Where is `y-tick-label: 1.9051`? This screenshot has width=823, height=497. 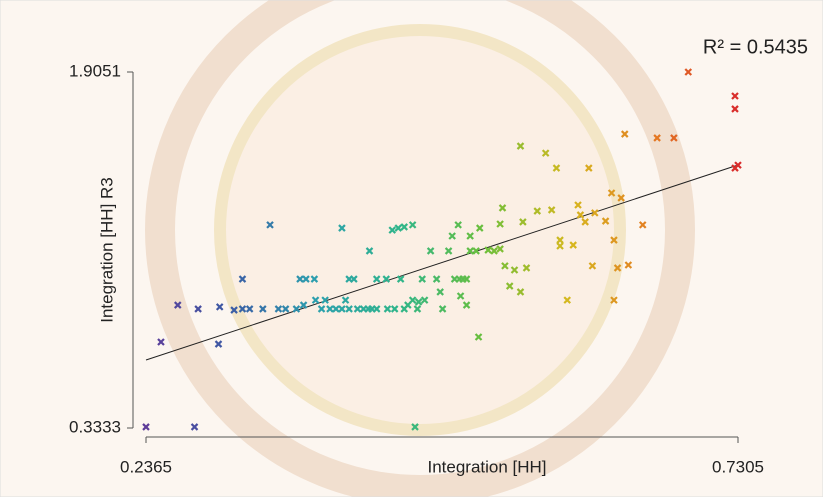
y-tick-label: 1.9051 is located at coordinates (95, 70).